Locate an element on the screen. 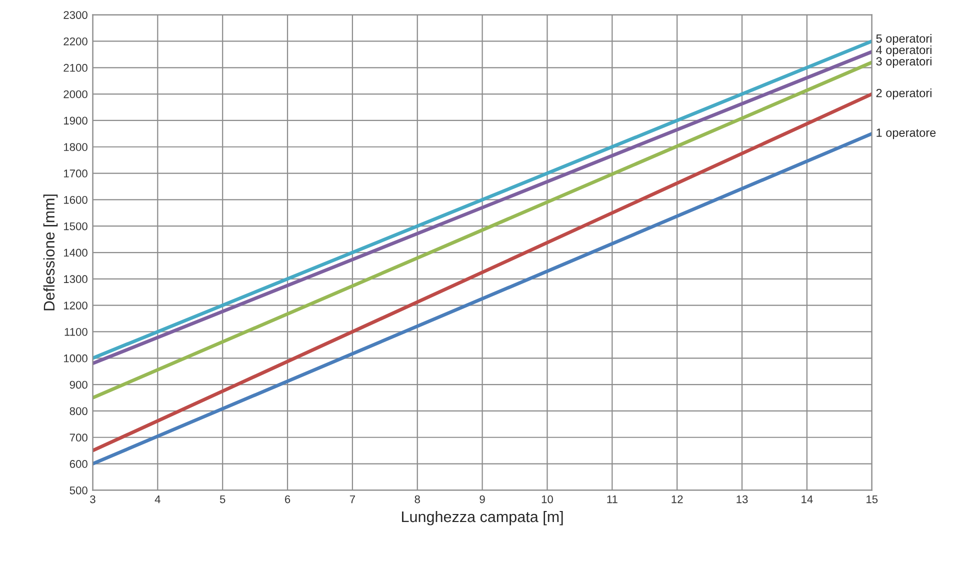 This screenshot has height=570, width=956. series-label: 4 operatori is located at coordinates (904, 50).